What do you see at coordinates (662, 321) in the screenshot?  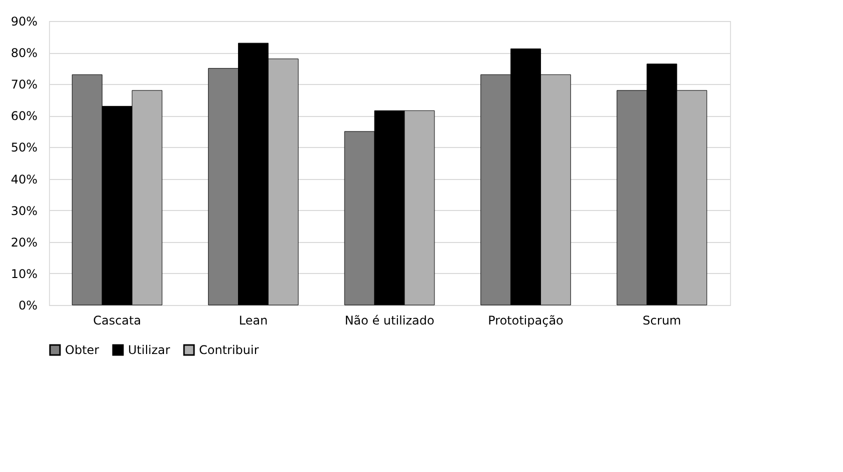 I see `x-tick-label: Scrum` at bounding box center [662, 321].